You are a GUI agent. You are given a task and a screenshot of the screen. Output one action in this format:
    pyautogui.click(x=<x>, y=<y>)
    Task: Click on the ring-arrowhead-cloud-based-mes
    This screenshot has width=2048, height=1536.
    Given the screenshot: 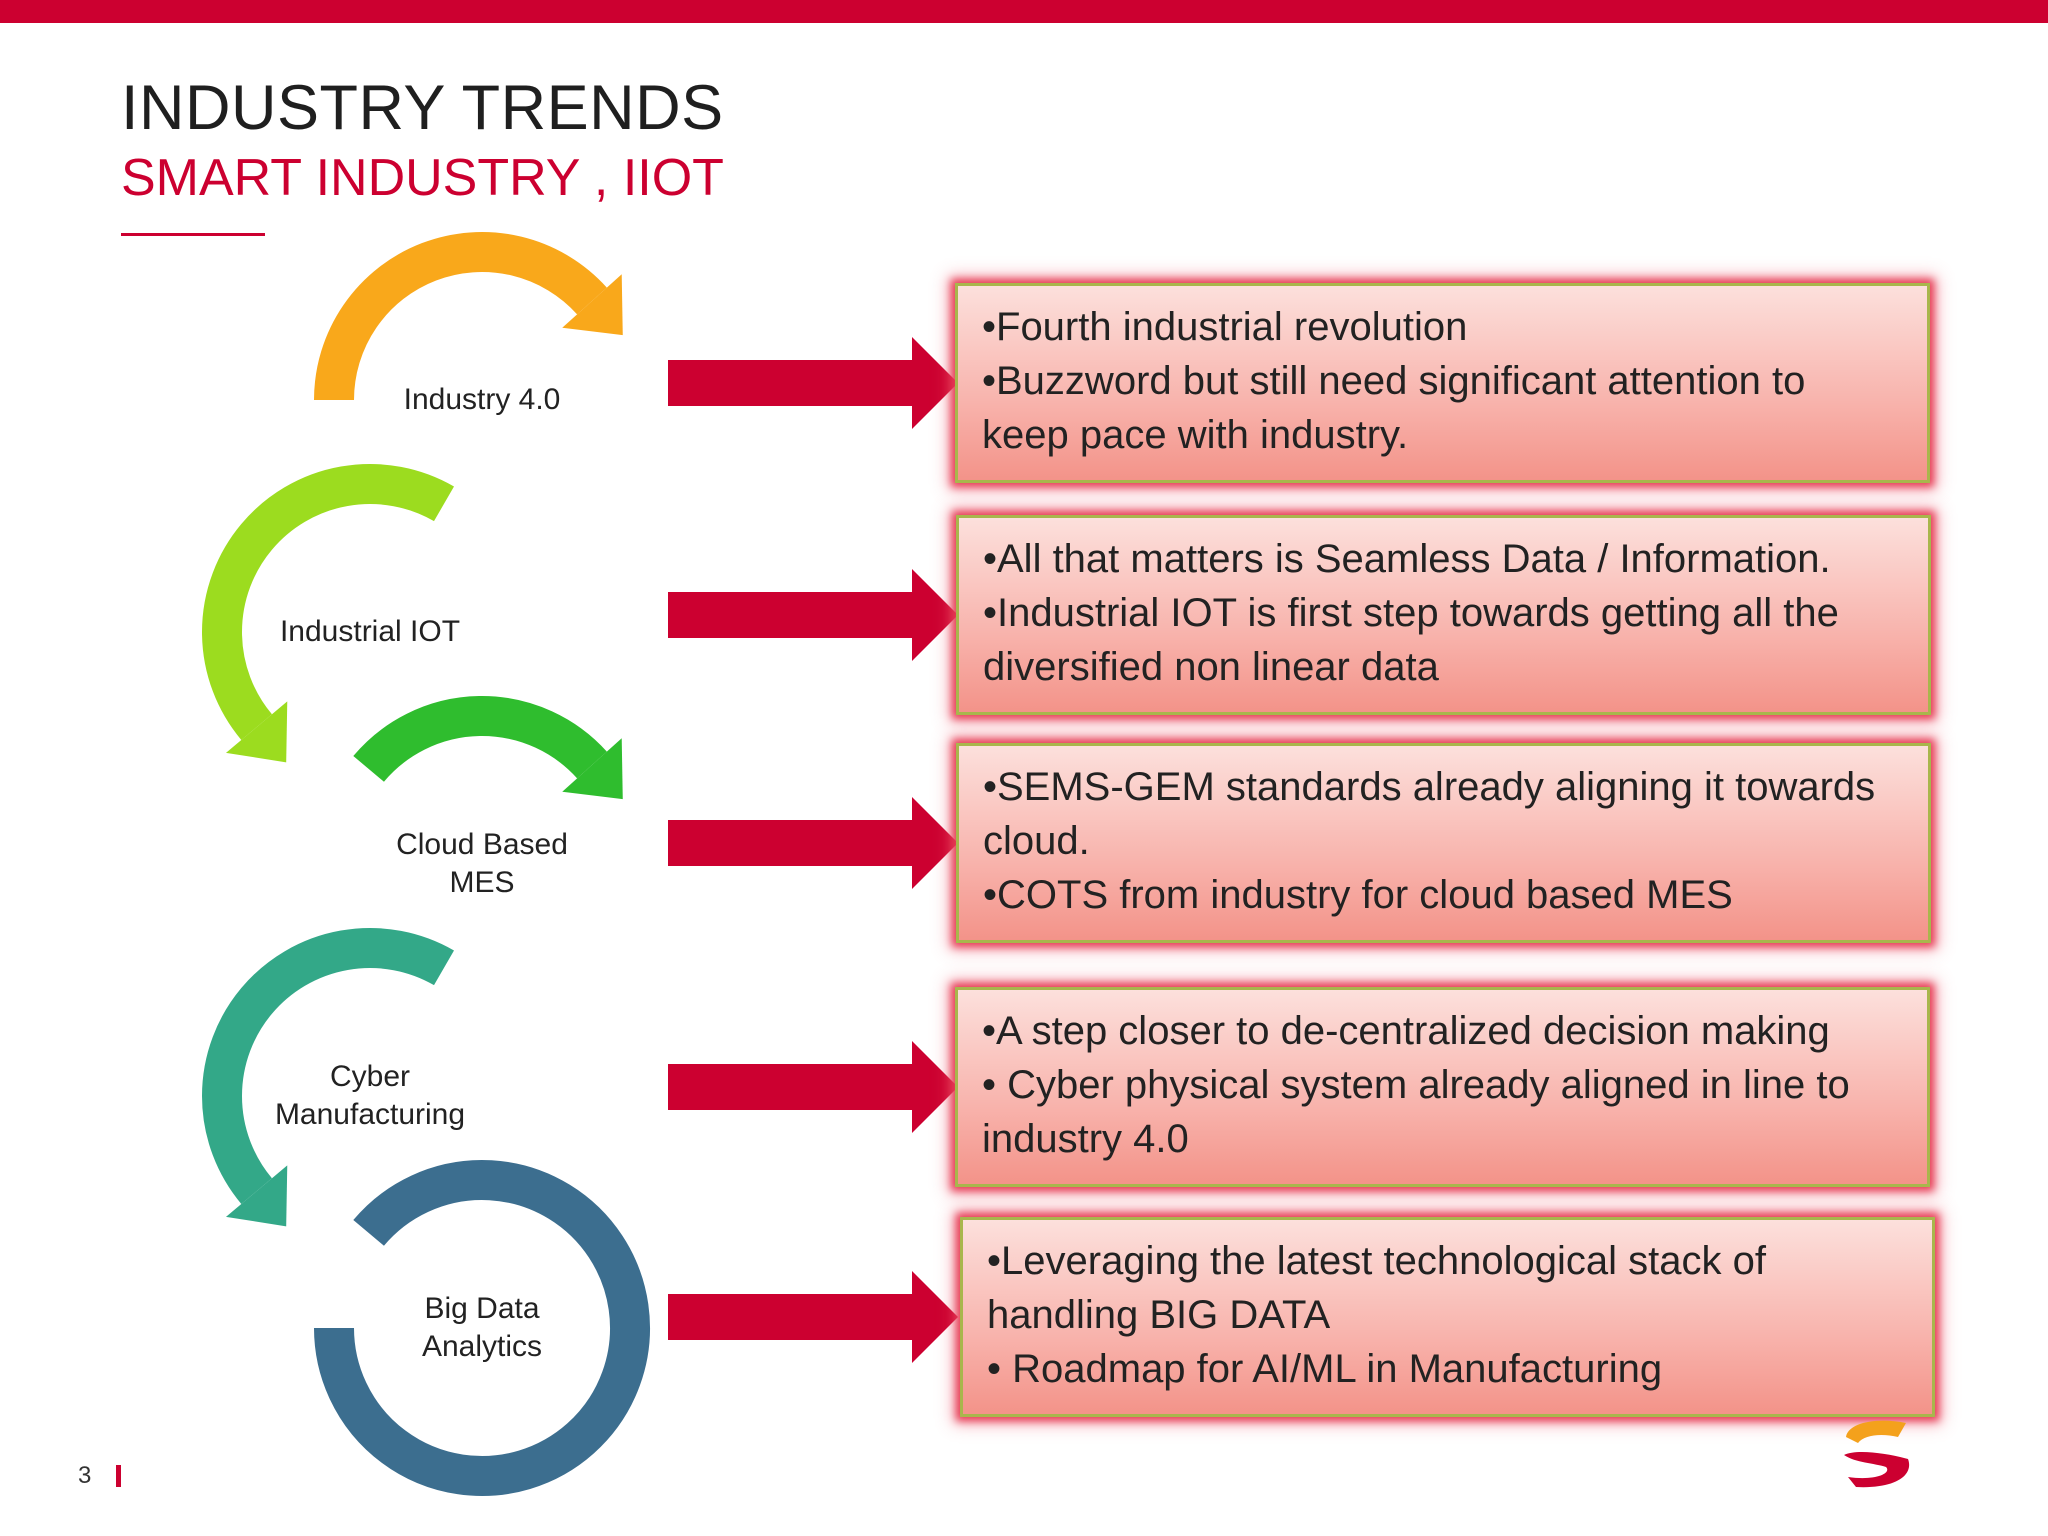 What is the action you would take?
    pyautogui.click(x=592, y=769)
    